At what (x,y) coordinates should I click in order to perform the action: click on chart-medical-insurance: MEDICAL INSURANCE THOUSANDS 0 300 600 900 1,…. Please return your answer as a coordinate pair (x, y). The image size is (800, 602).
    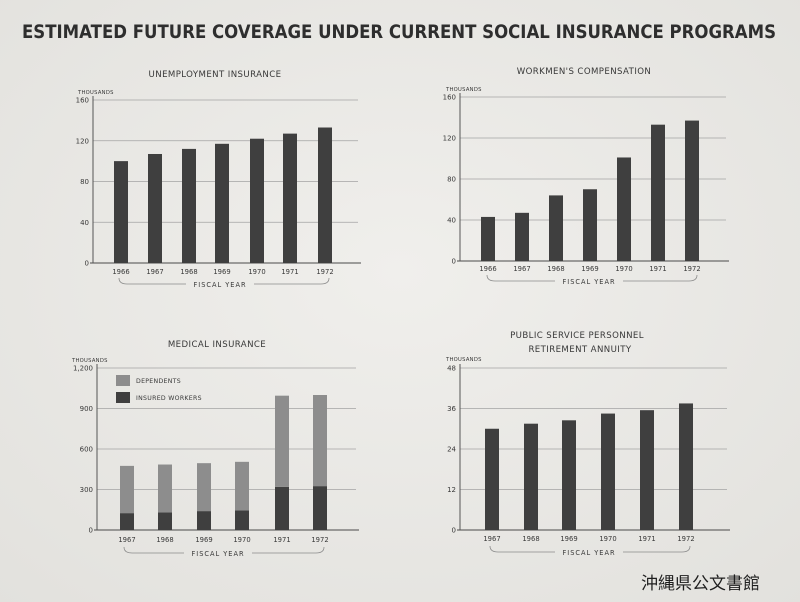
    Looking at the image, I should click on (215, 449).